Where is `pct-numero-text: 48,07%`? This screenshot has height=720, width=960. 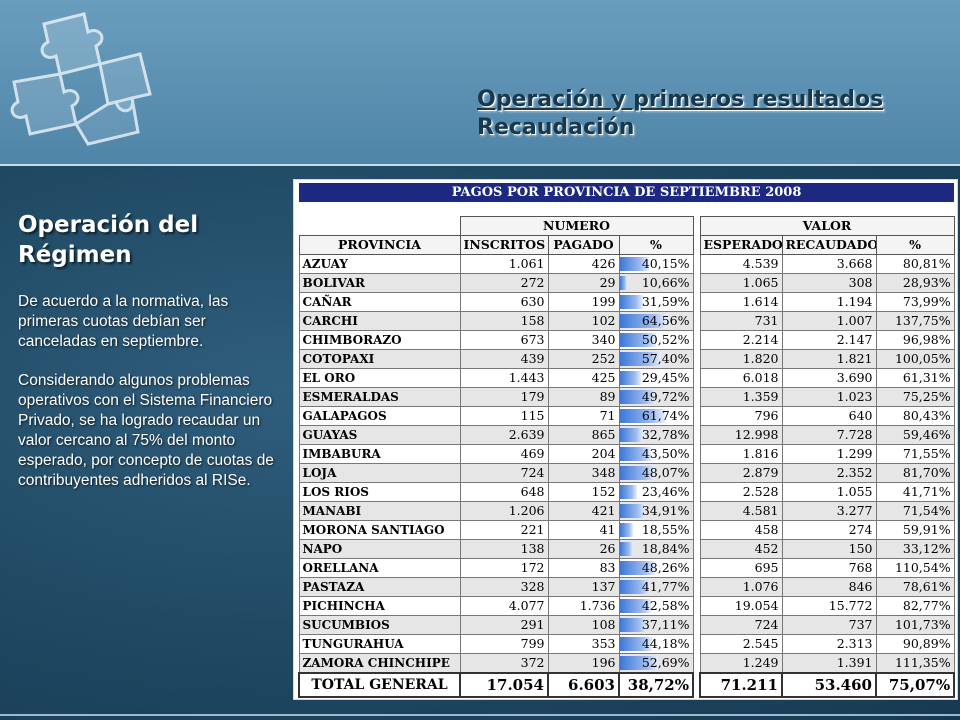
pct-numero-text: 48,07% is located at coordinates (665, 472).